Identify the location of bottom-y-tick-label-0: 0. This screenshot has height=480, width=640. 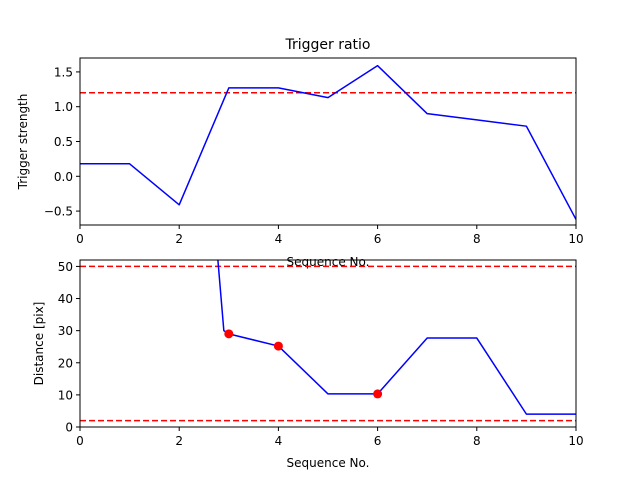
(69, 428).